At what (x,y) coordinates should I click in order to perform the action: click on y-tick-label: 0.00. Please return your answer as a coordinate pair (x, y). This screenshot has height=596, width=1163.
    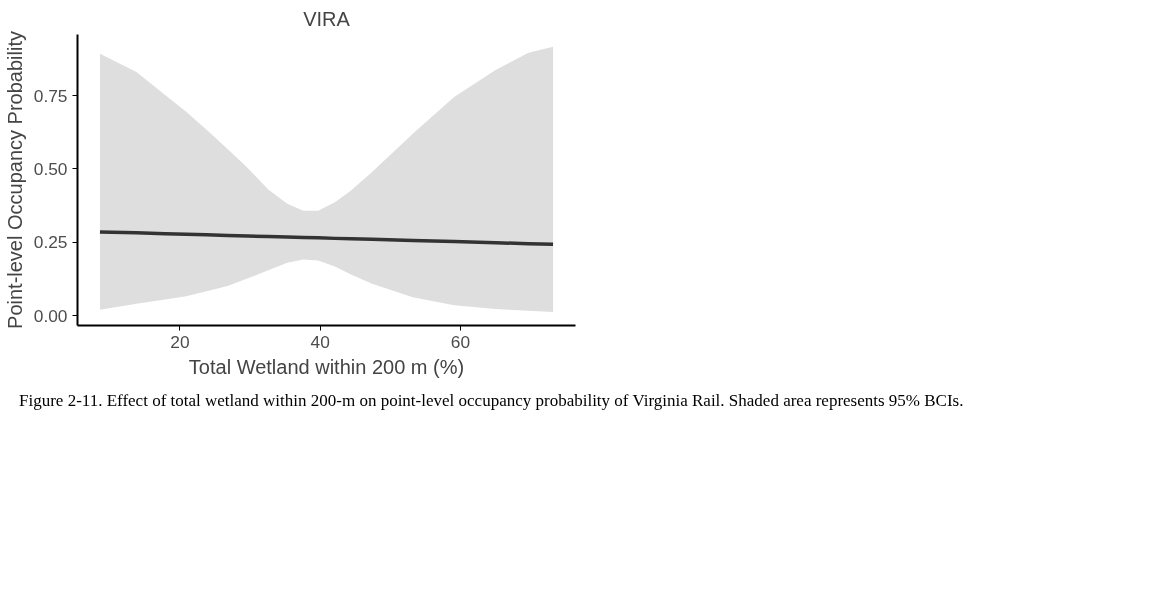
    Looking at the image, I should click on (50, 315).